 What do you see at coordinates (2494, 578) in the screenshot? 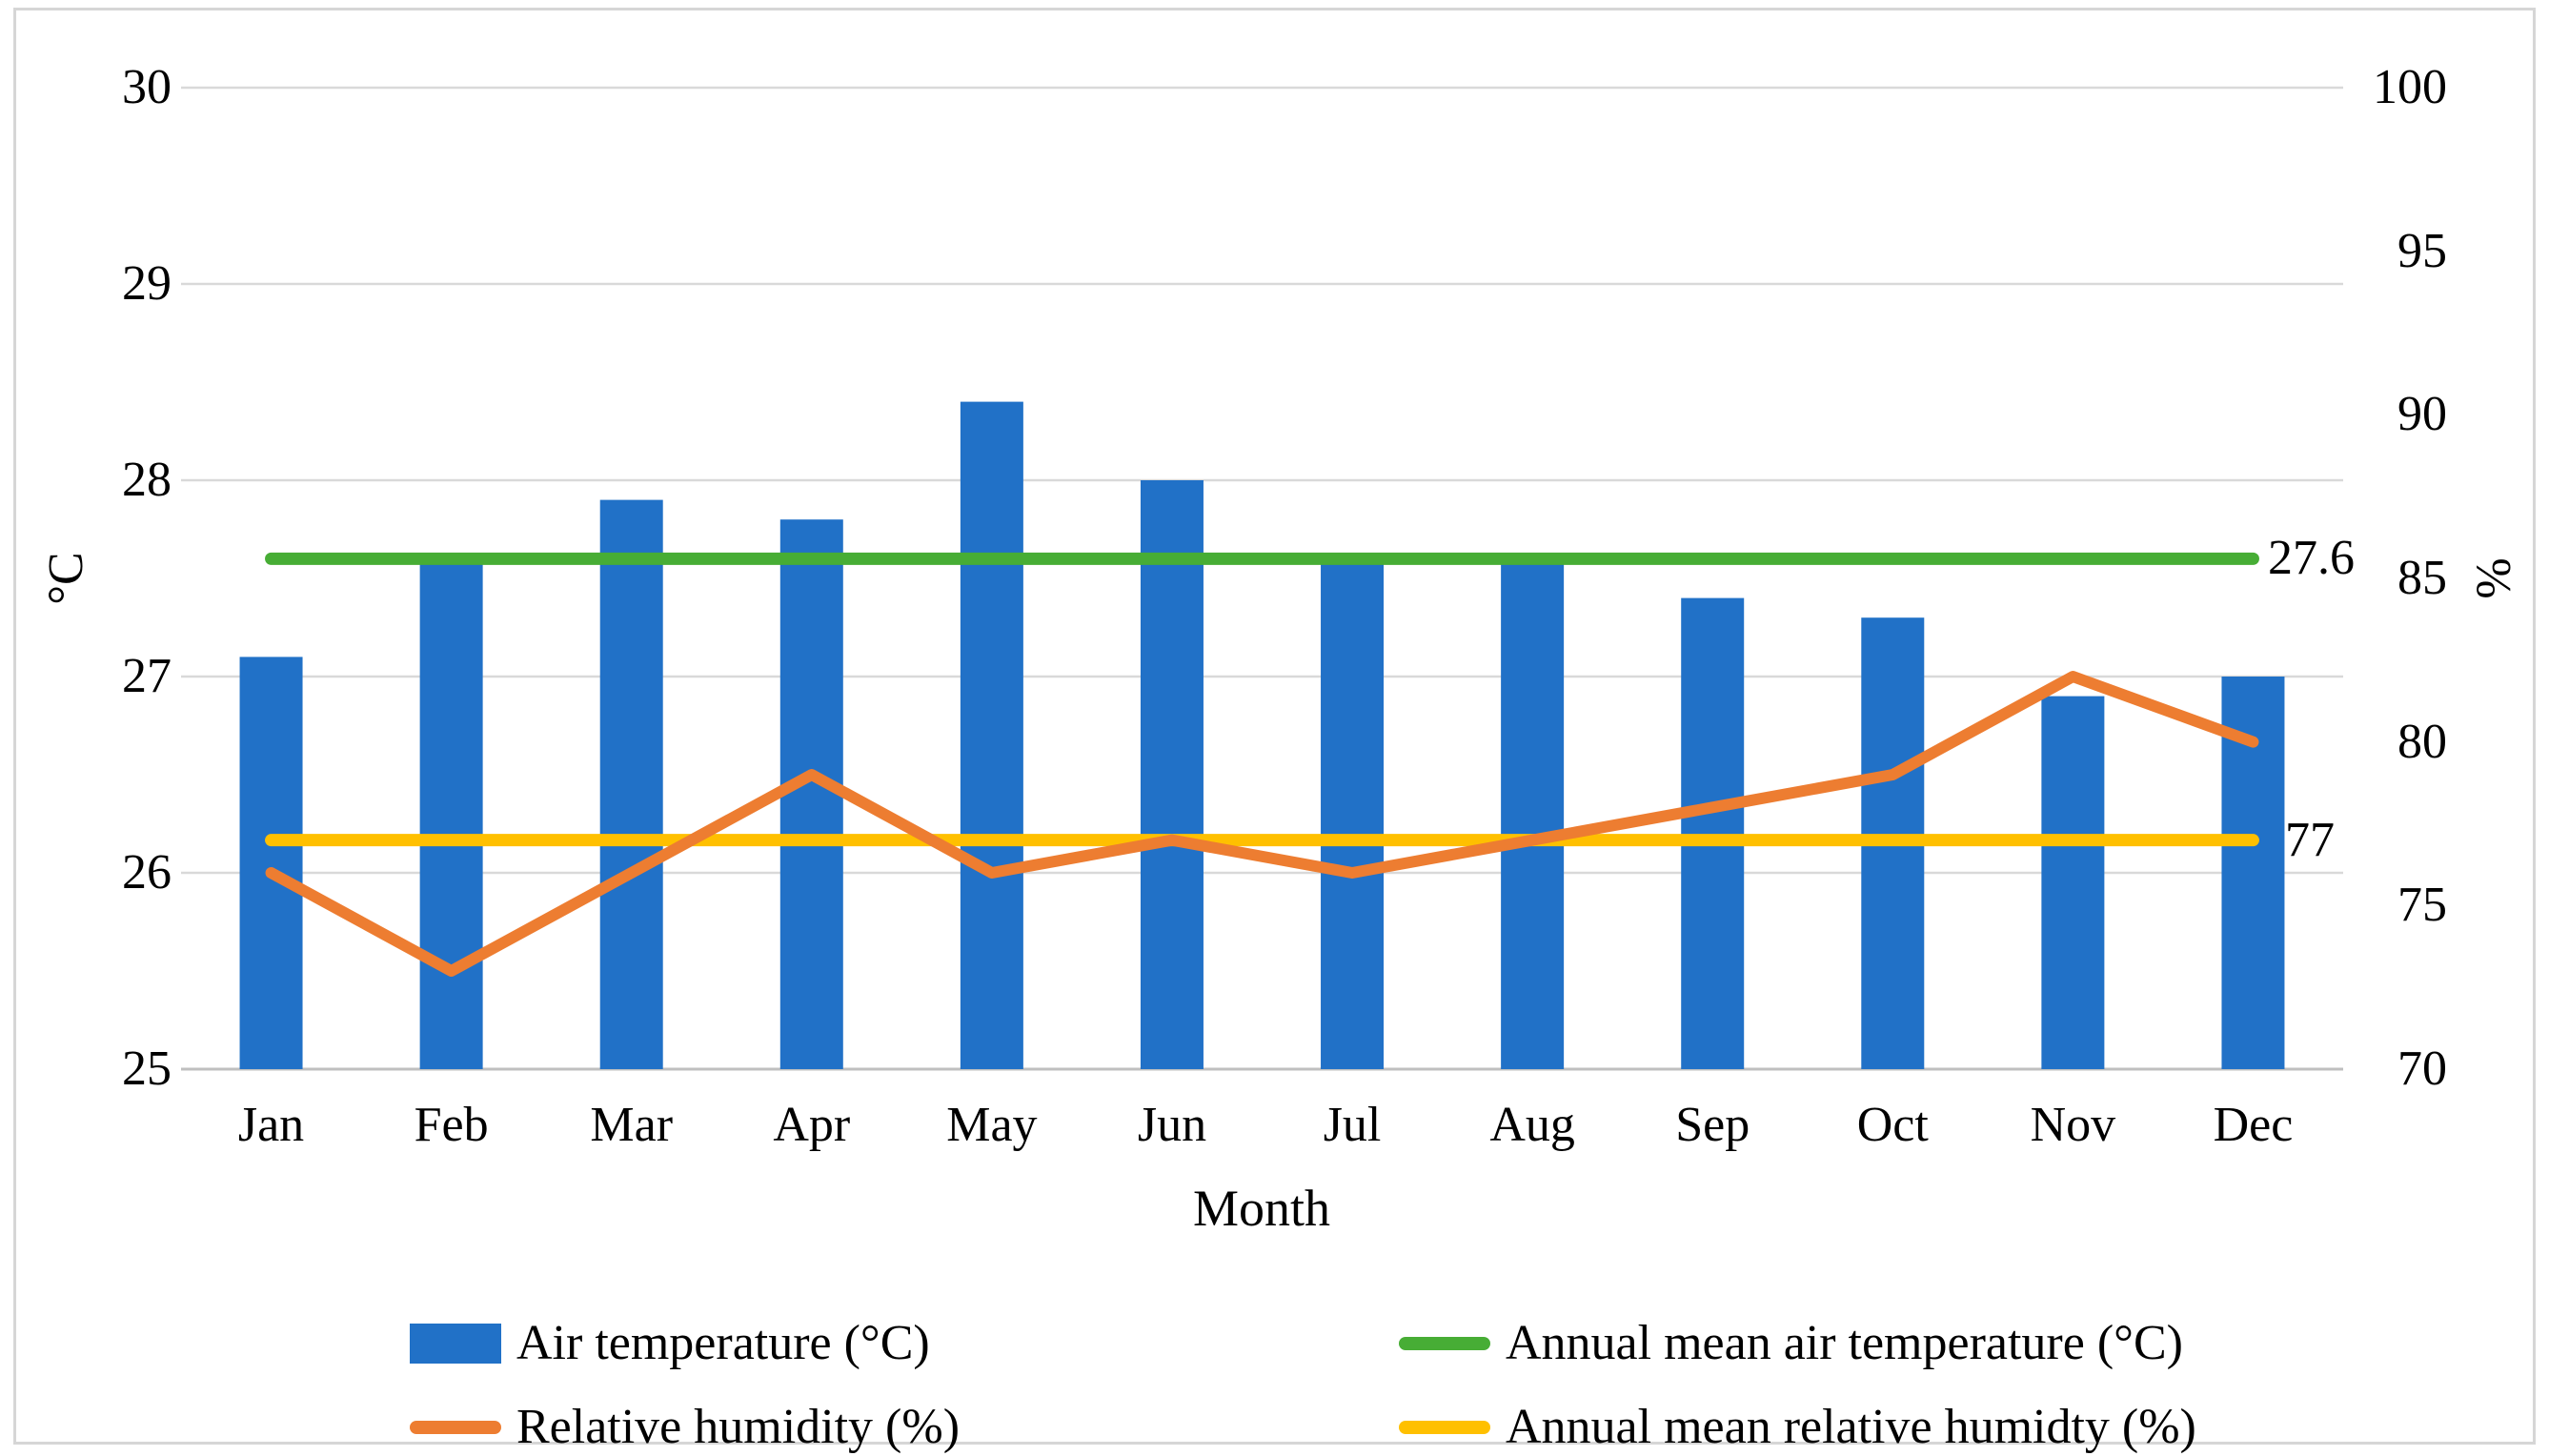
I see `y-right-axis-title: %` at bounding box center [2494, 578].